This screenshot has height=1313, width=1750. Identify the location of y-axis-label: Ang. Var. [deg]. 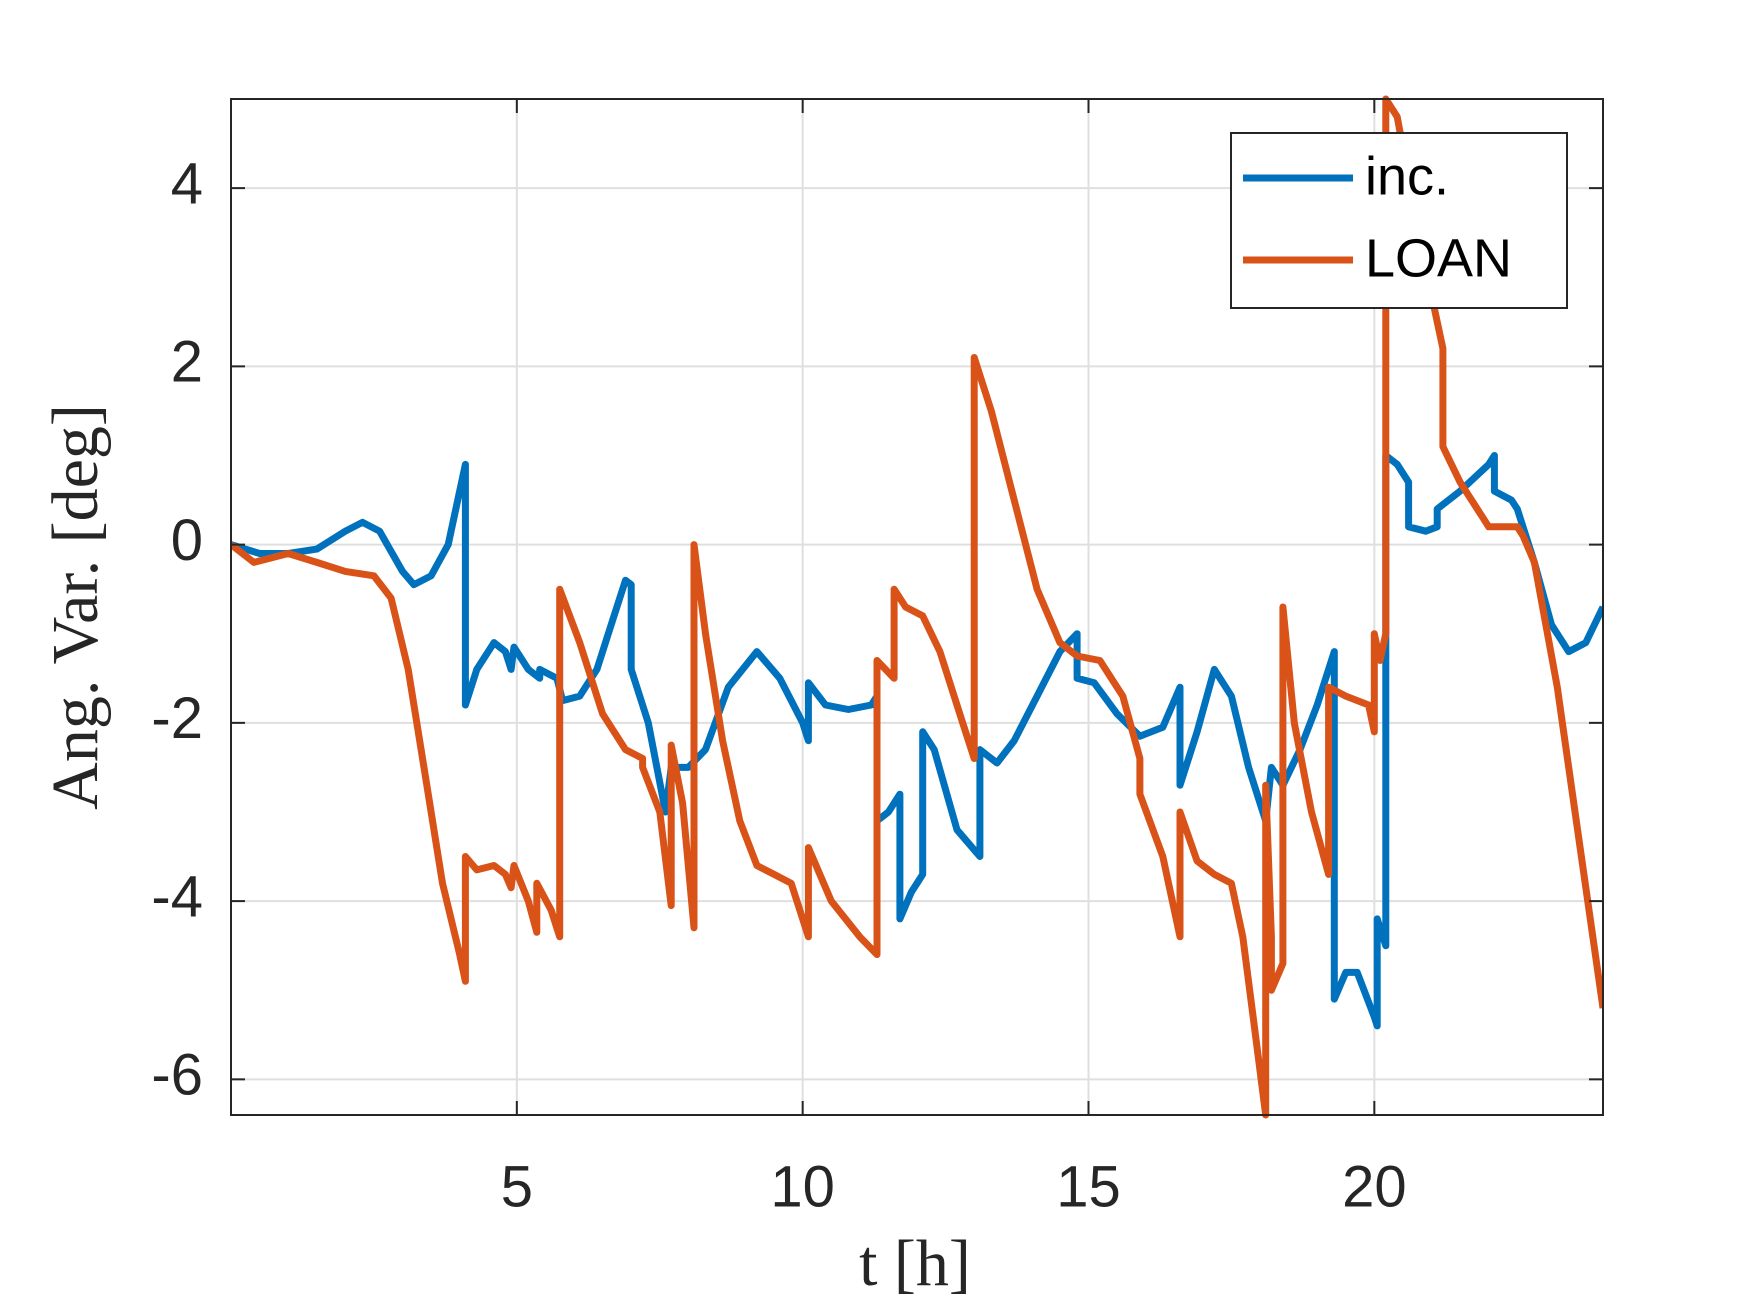
(75, 607).